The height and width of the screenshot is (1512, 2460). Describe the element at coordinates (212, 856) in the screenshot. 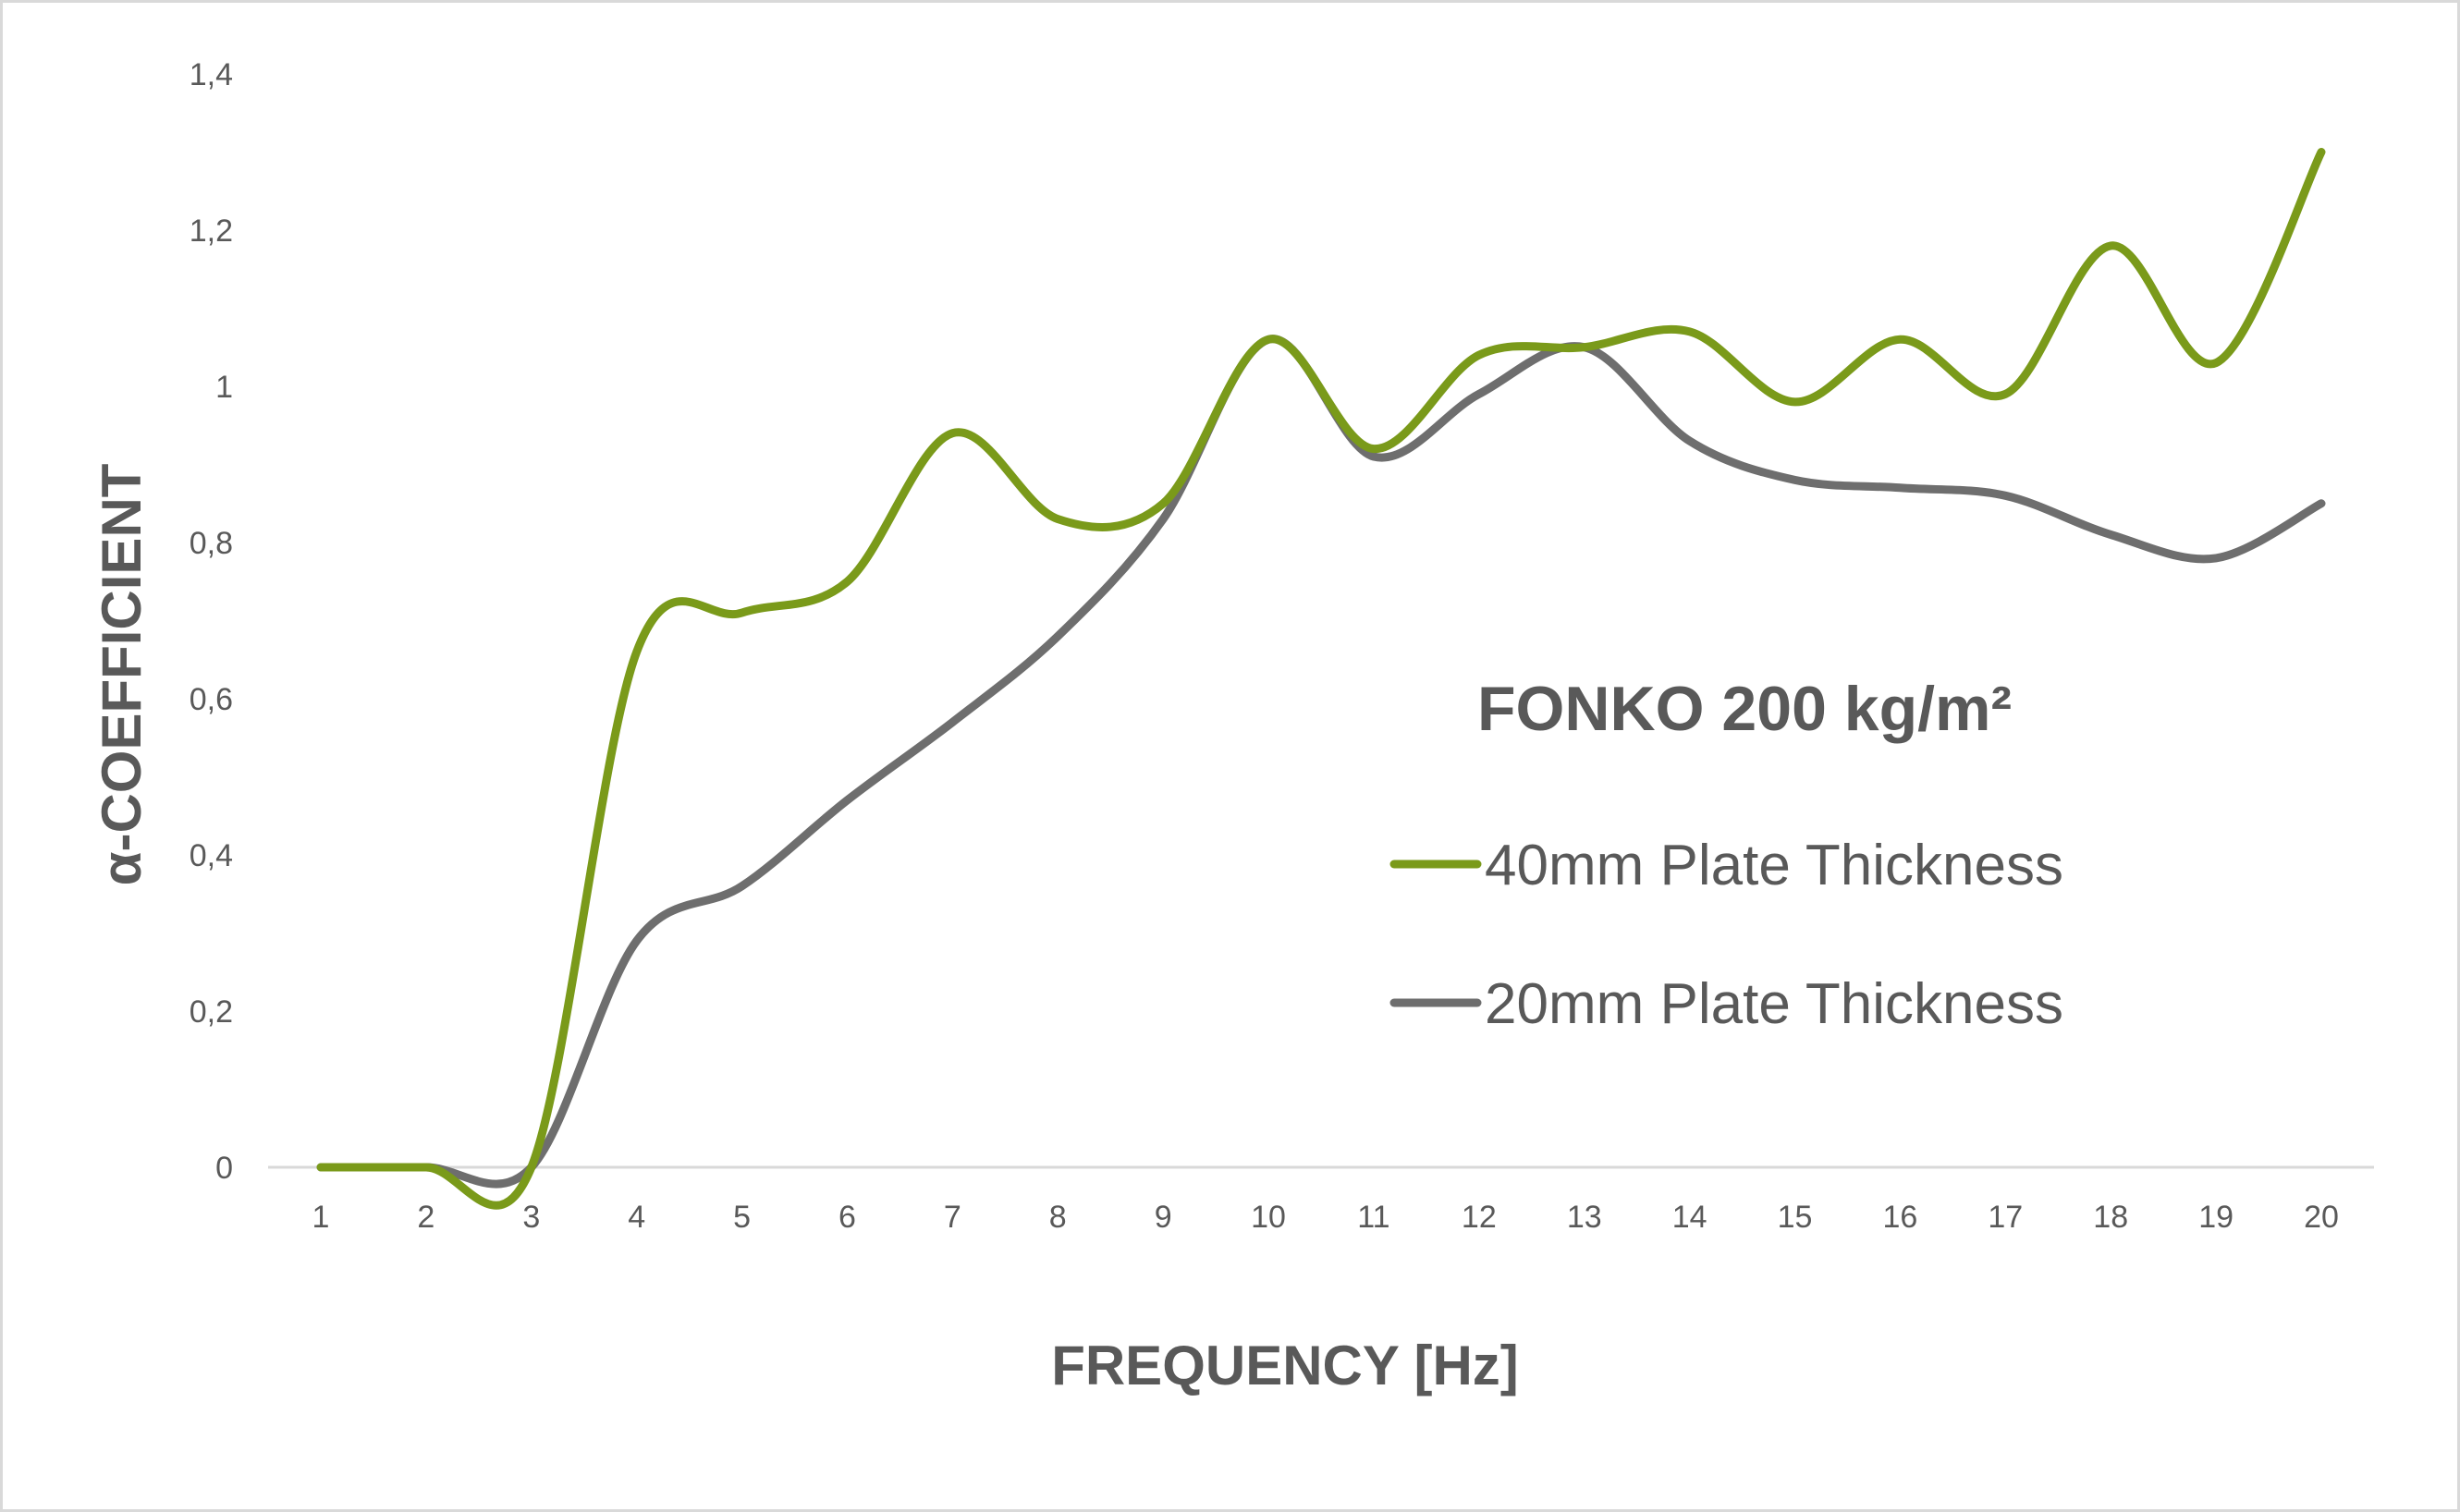

I see `y-tick-label: 0,4` at that location.